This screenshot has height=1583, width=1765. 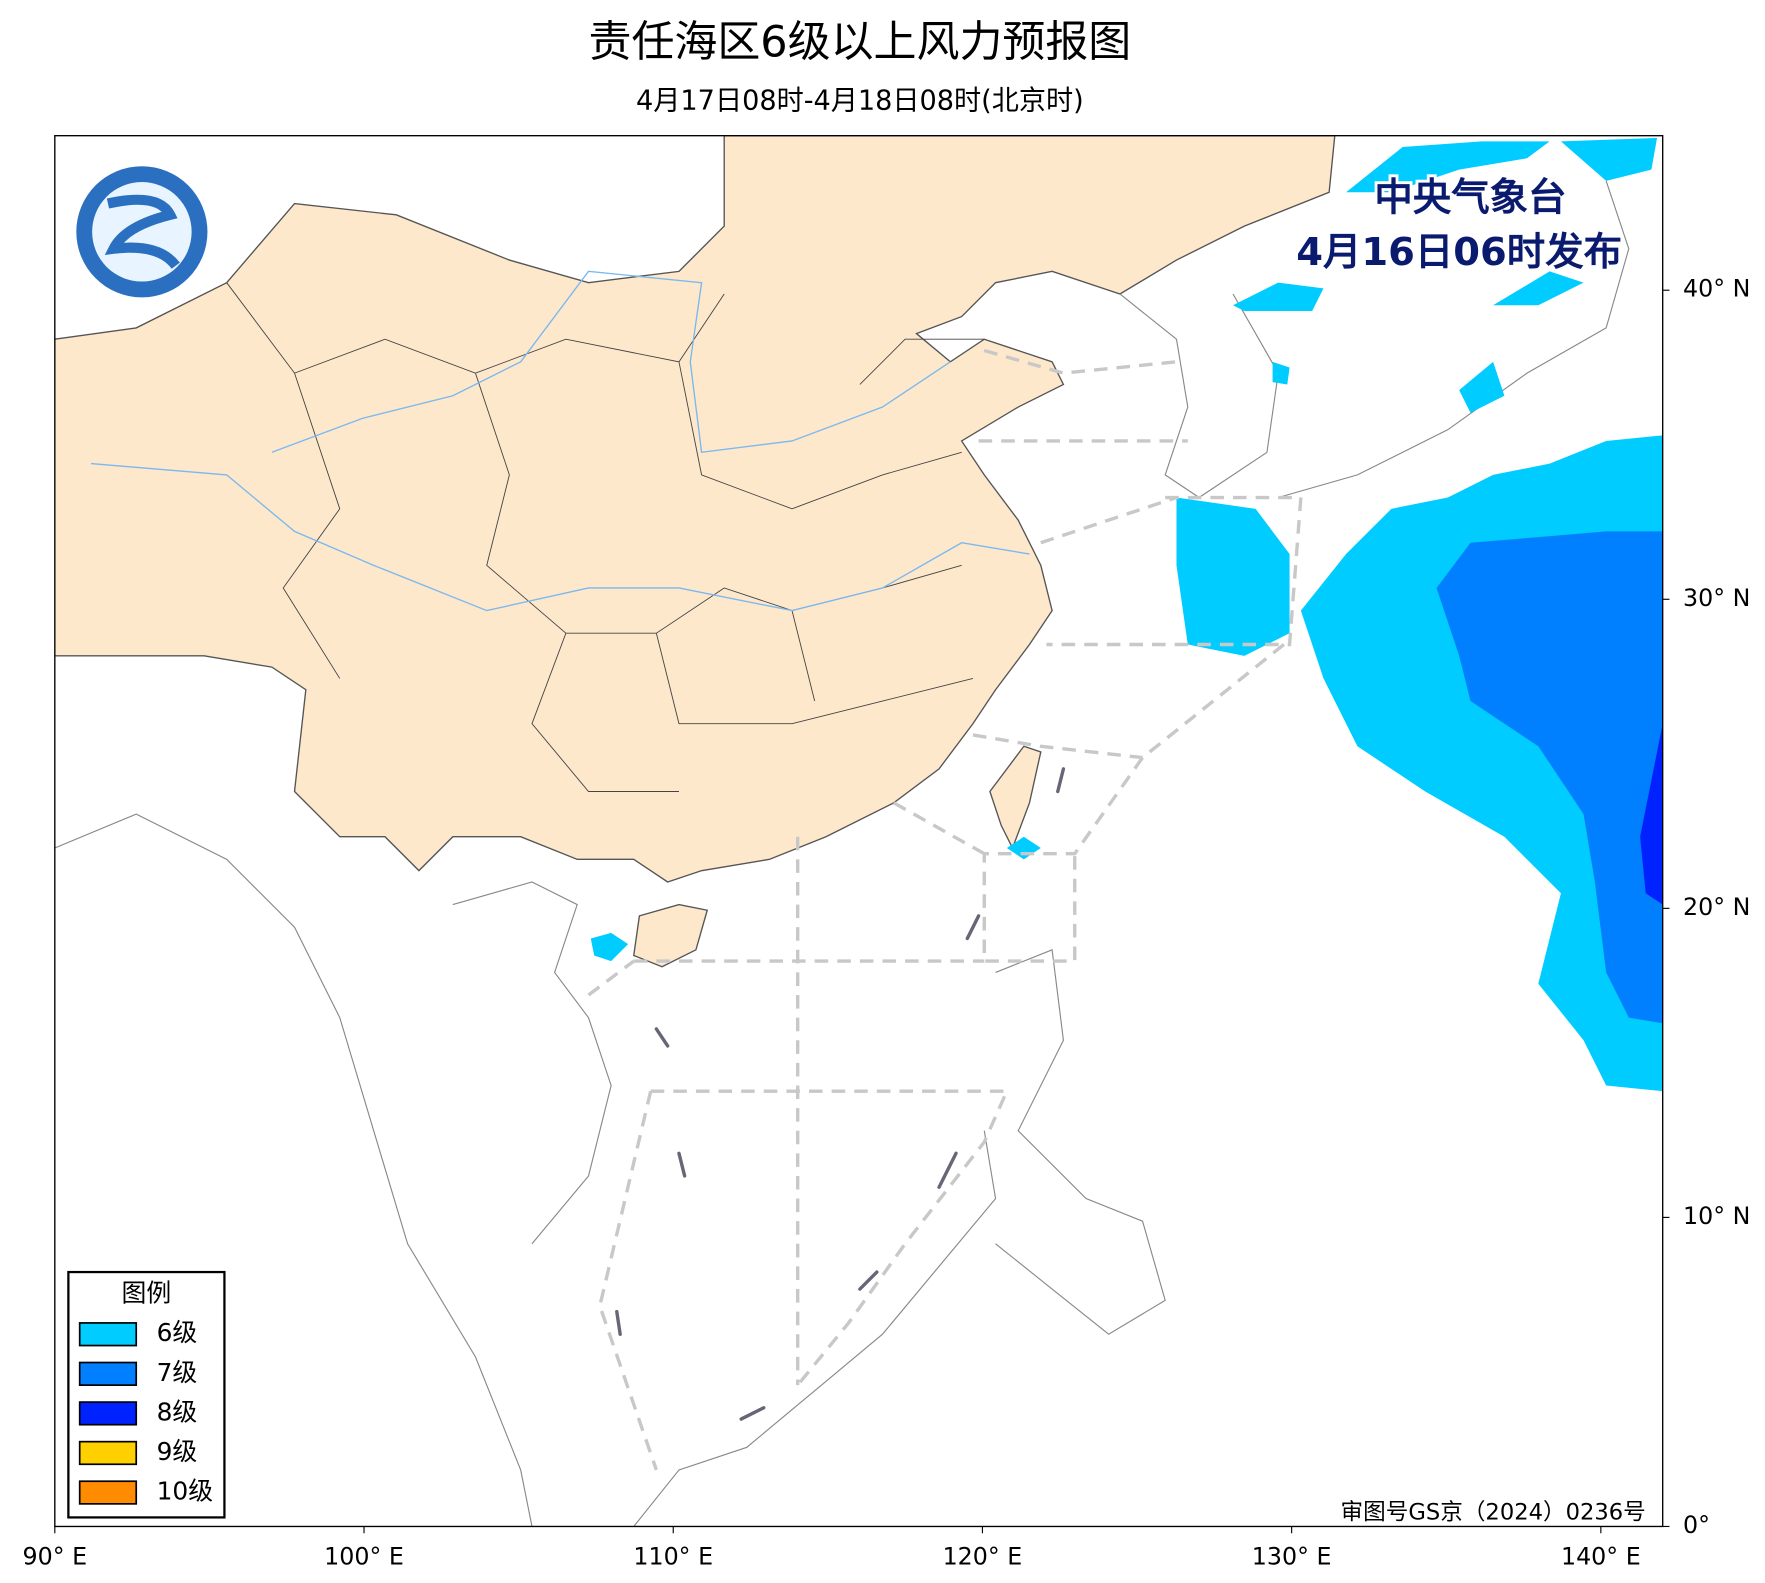 I want to click on legend-label: 10级, so click(x=185, y=1491).